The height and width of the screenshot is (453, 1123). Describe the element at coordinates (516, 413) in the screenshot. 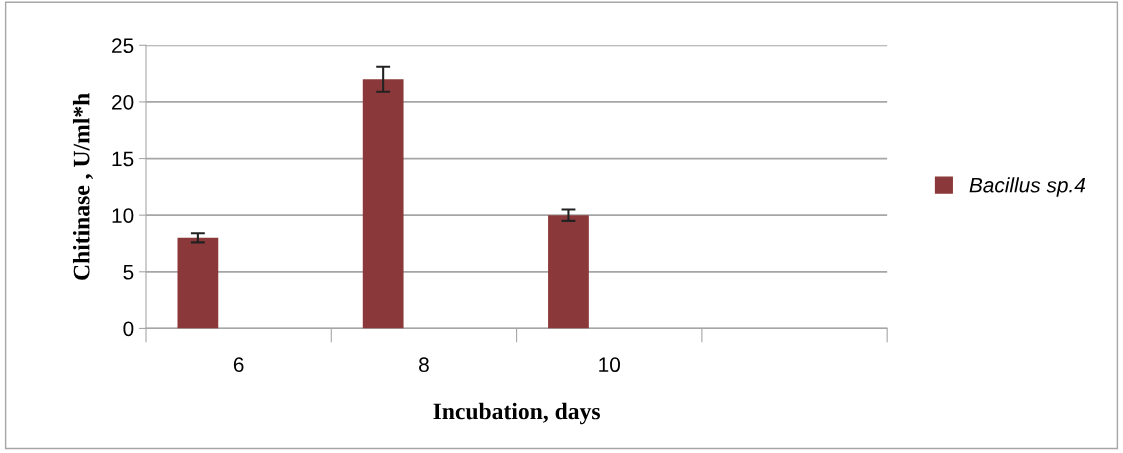

I see `x-axis-title: Incubation, days` at that location.